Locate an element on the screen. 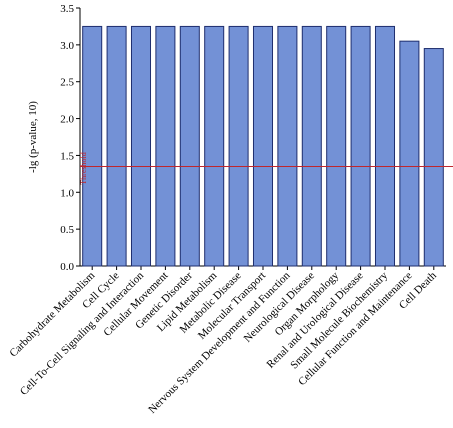 Image resolution: width=453 pixels, height=428 pixels. y-tick-label: 2.0 is located at coordinates (67, 120).